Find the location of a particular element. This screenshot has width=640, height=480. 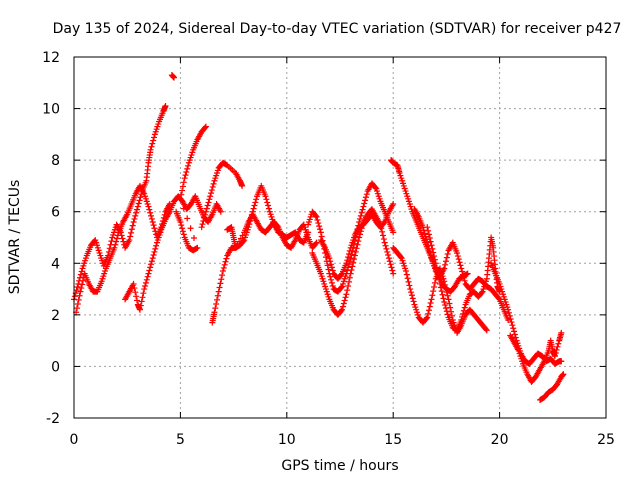

x-tick-label: 20 is located at coordinates (500, 440).